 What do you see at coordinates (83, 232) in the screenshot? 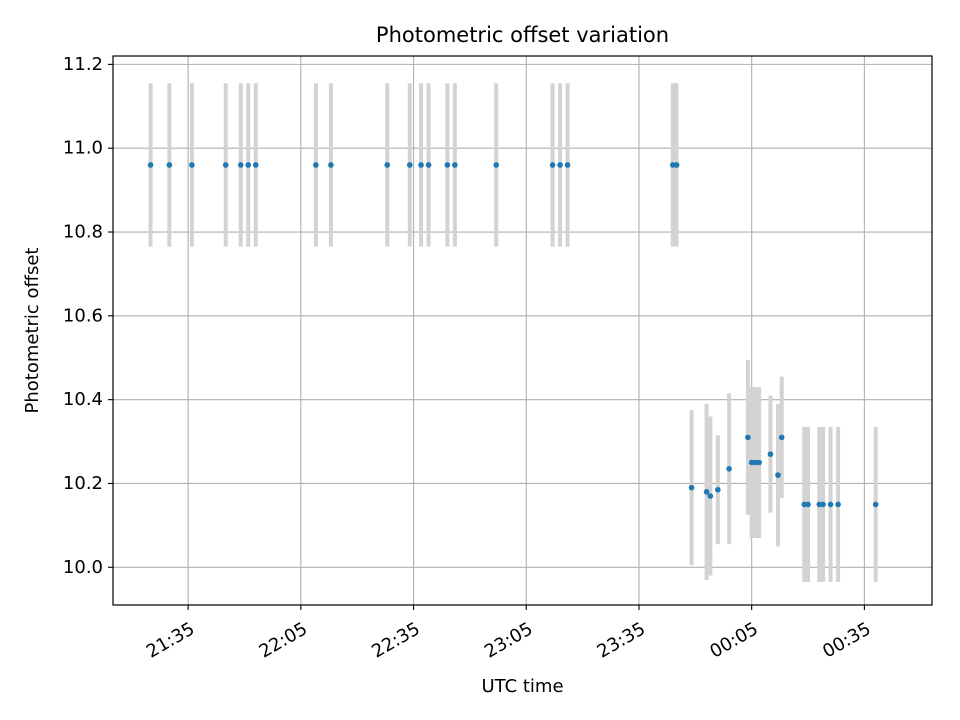
I see `y-tick-label: 10.8` at bounding box center [83, 232].